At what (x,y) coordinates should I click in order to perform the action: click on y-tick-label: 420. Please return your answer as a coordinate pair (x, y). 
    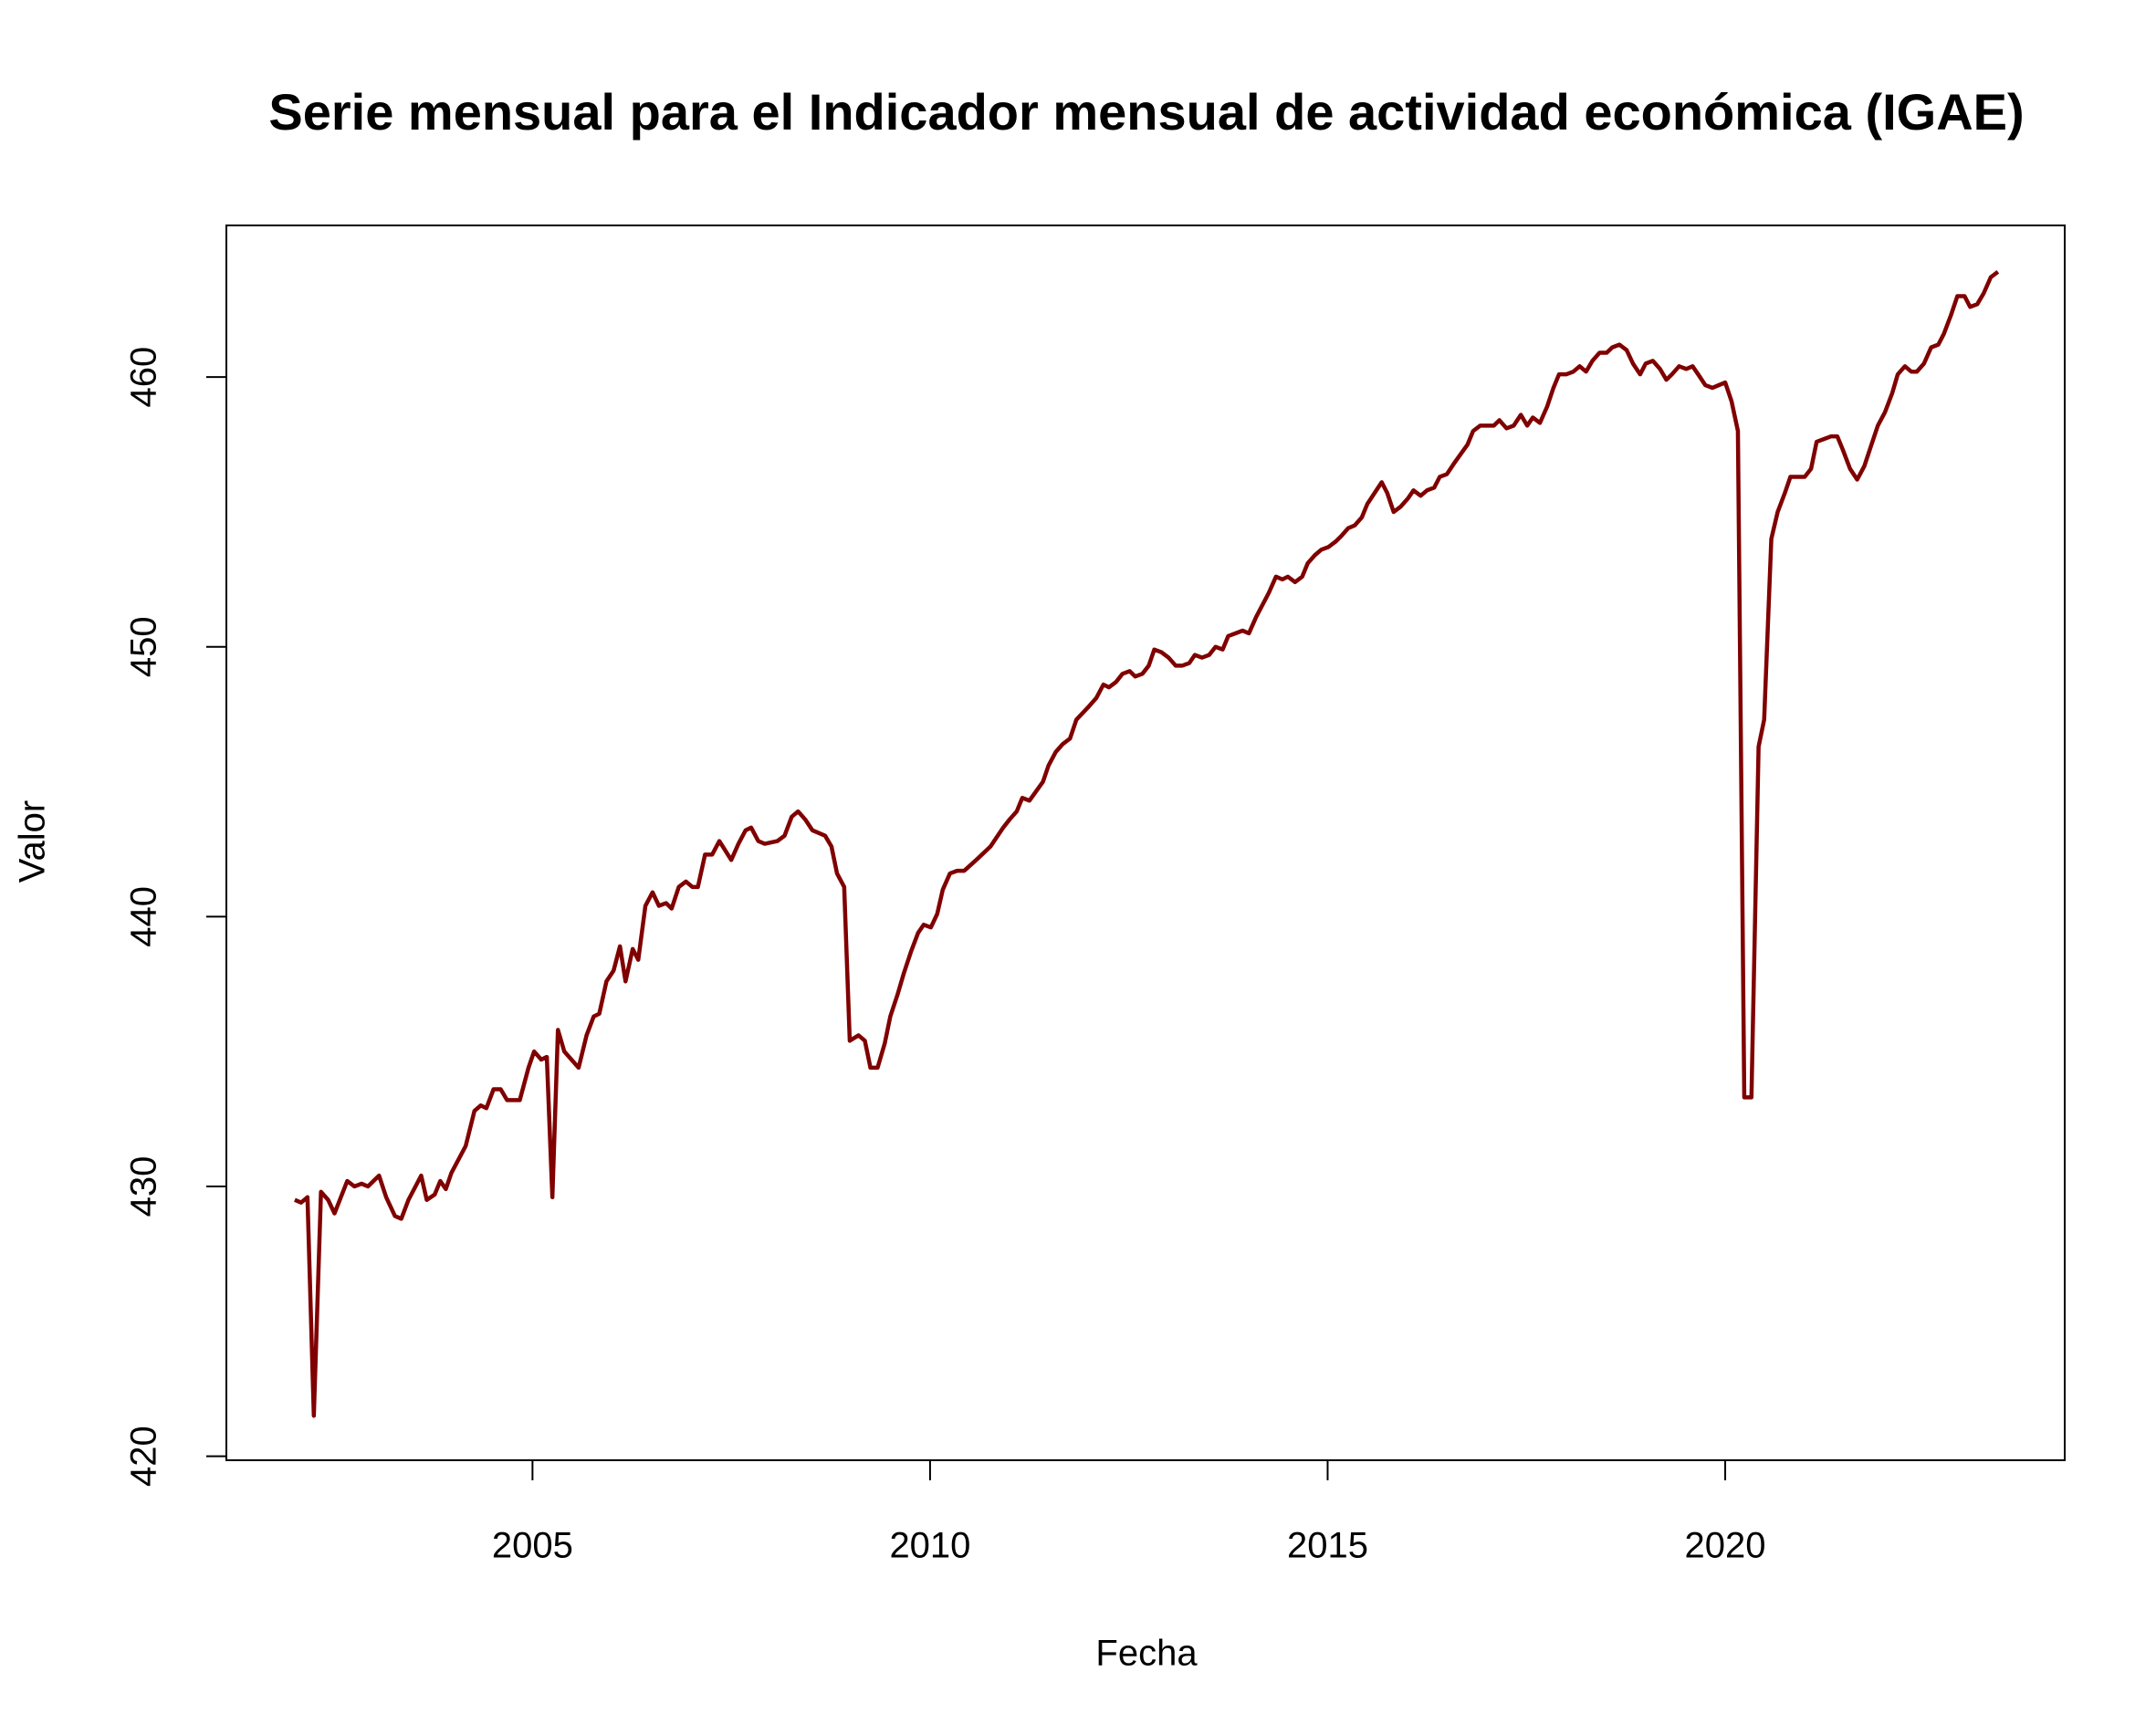
    Looking at the image, I should click on (144, 1456).